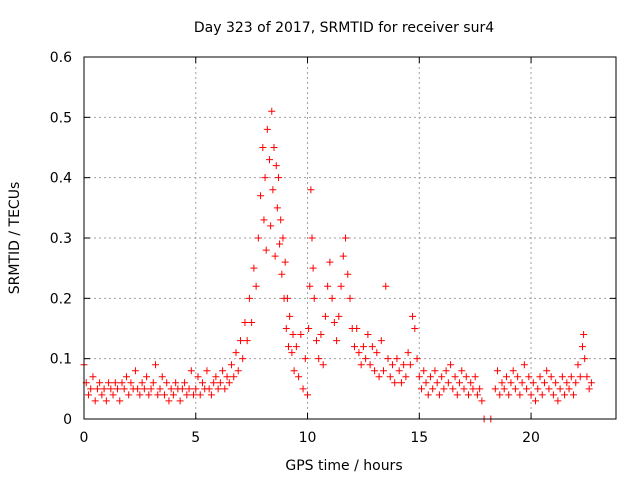  I want to click on x-tick-label: 10, so click(308, 438).